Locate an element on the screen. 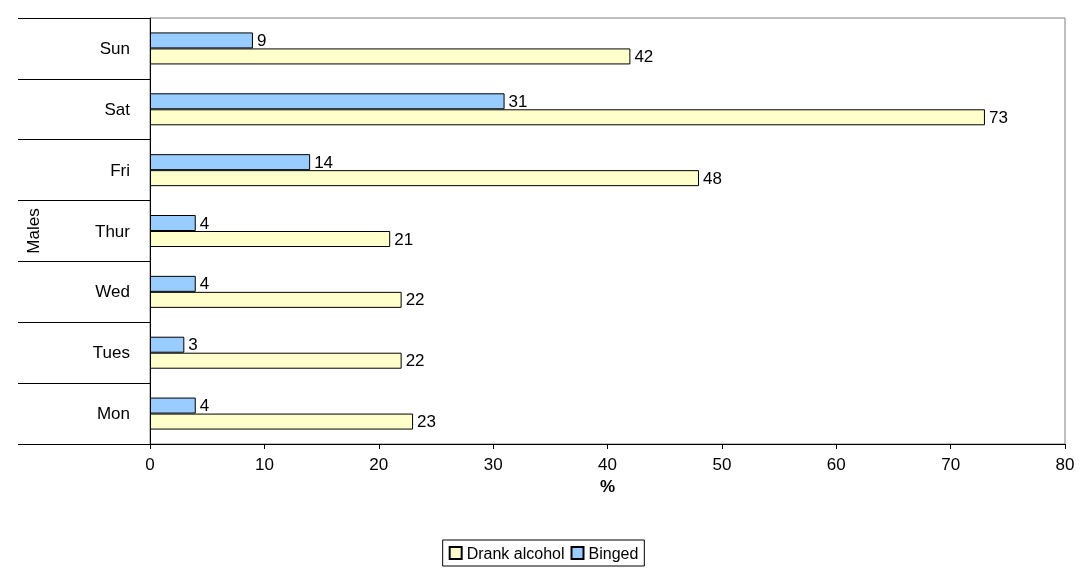 This screenshot has height=580, width=1087. data-label: 31 is located at coordinates (518, 101).